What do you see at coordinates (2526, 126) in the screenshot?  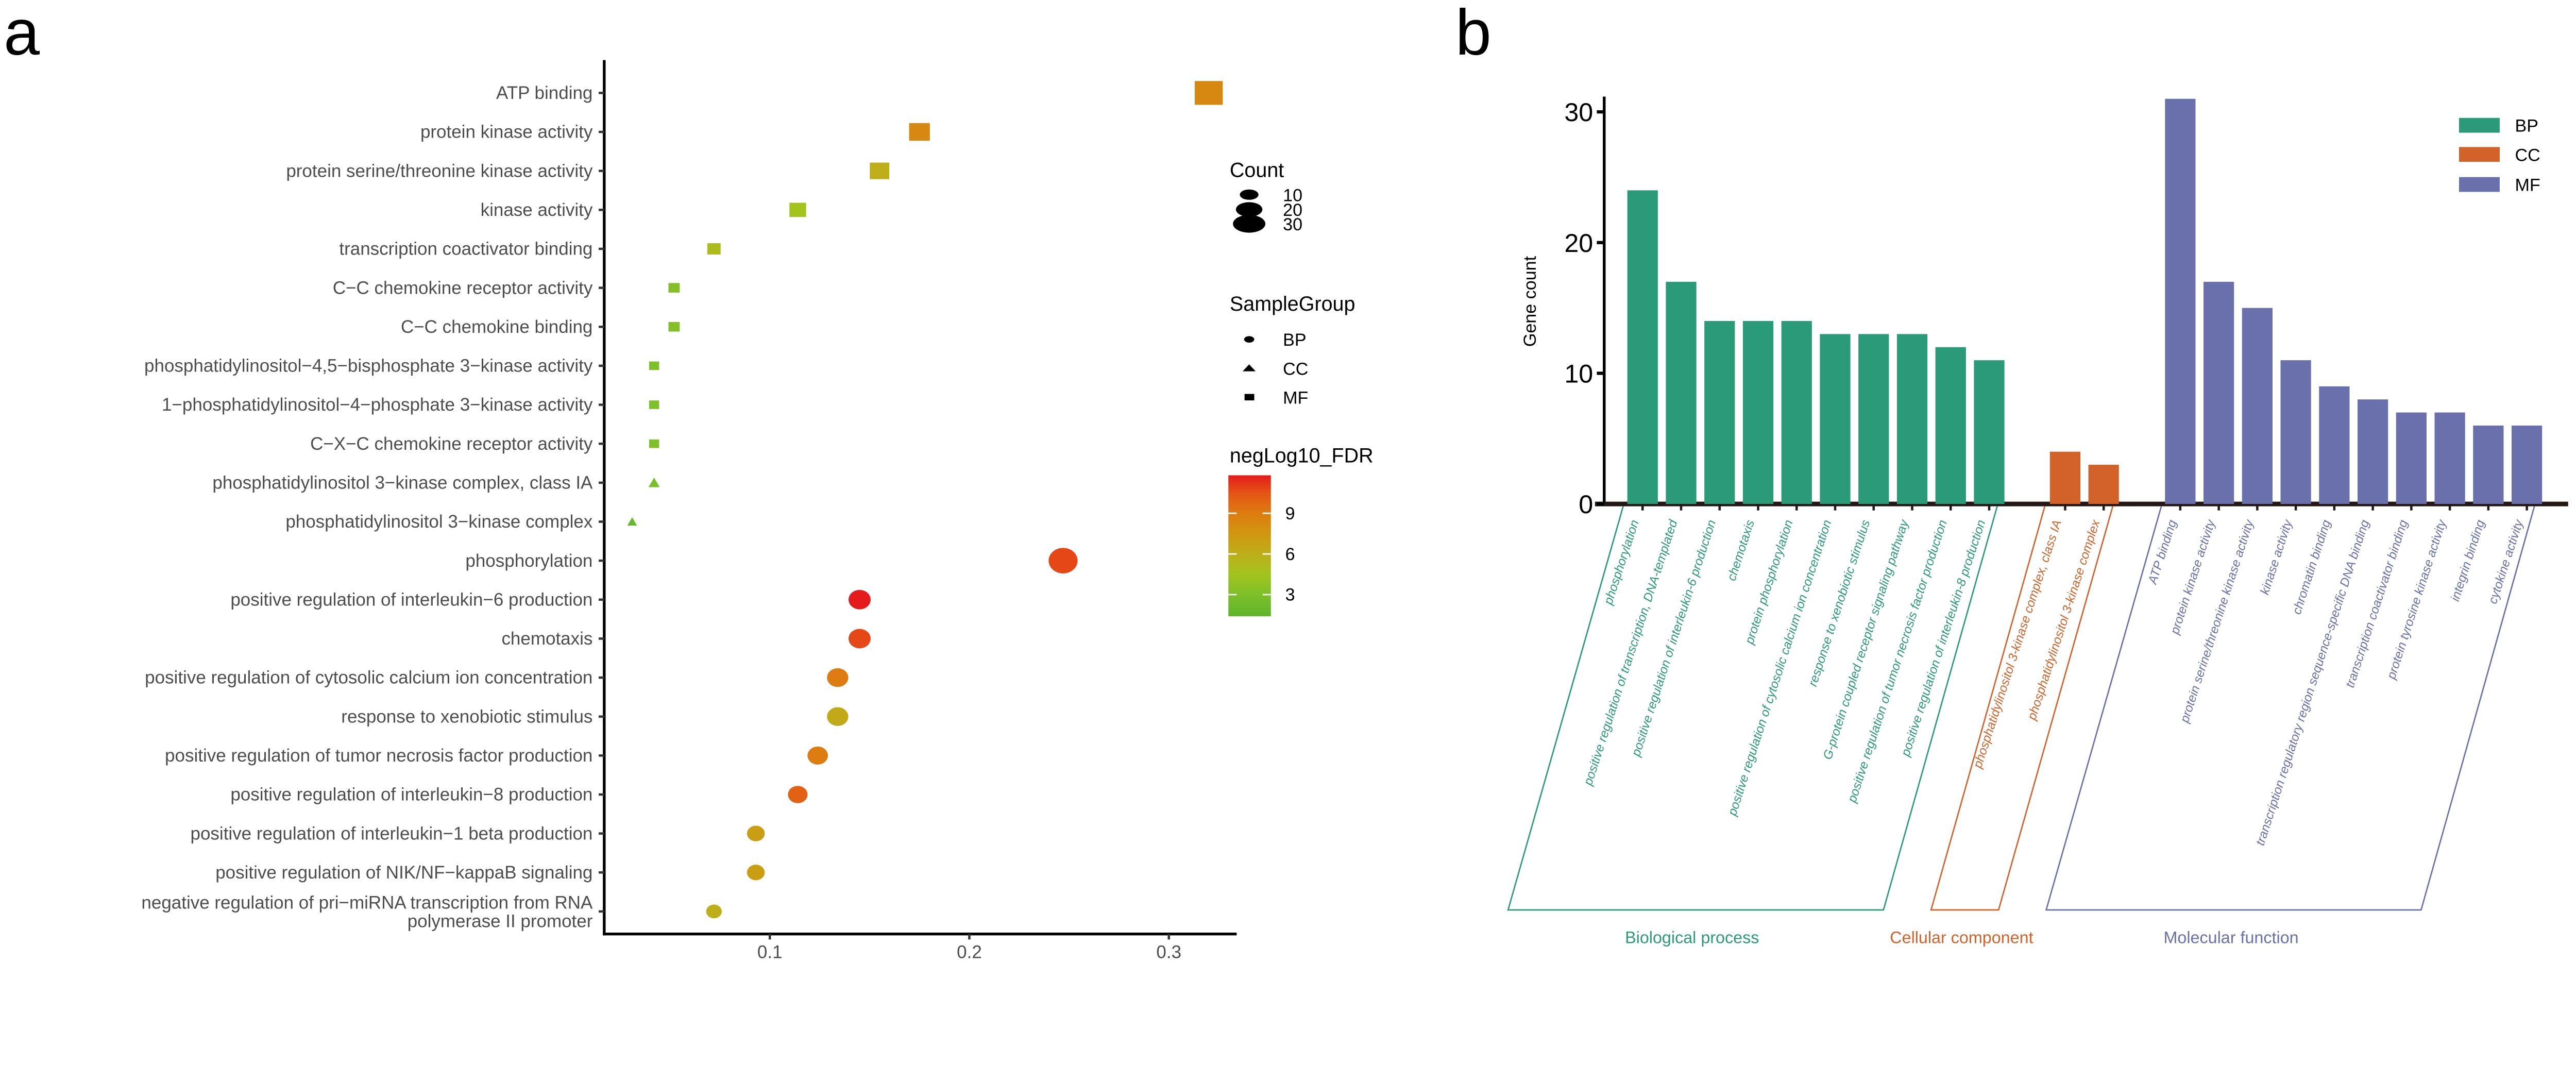 I see `legend-label: BP` at bounding box center [2526, 126].